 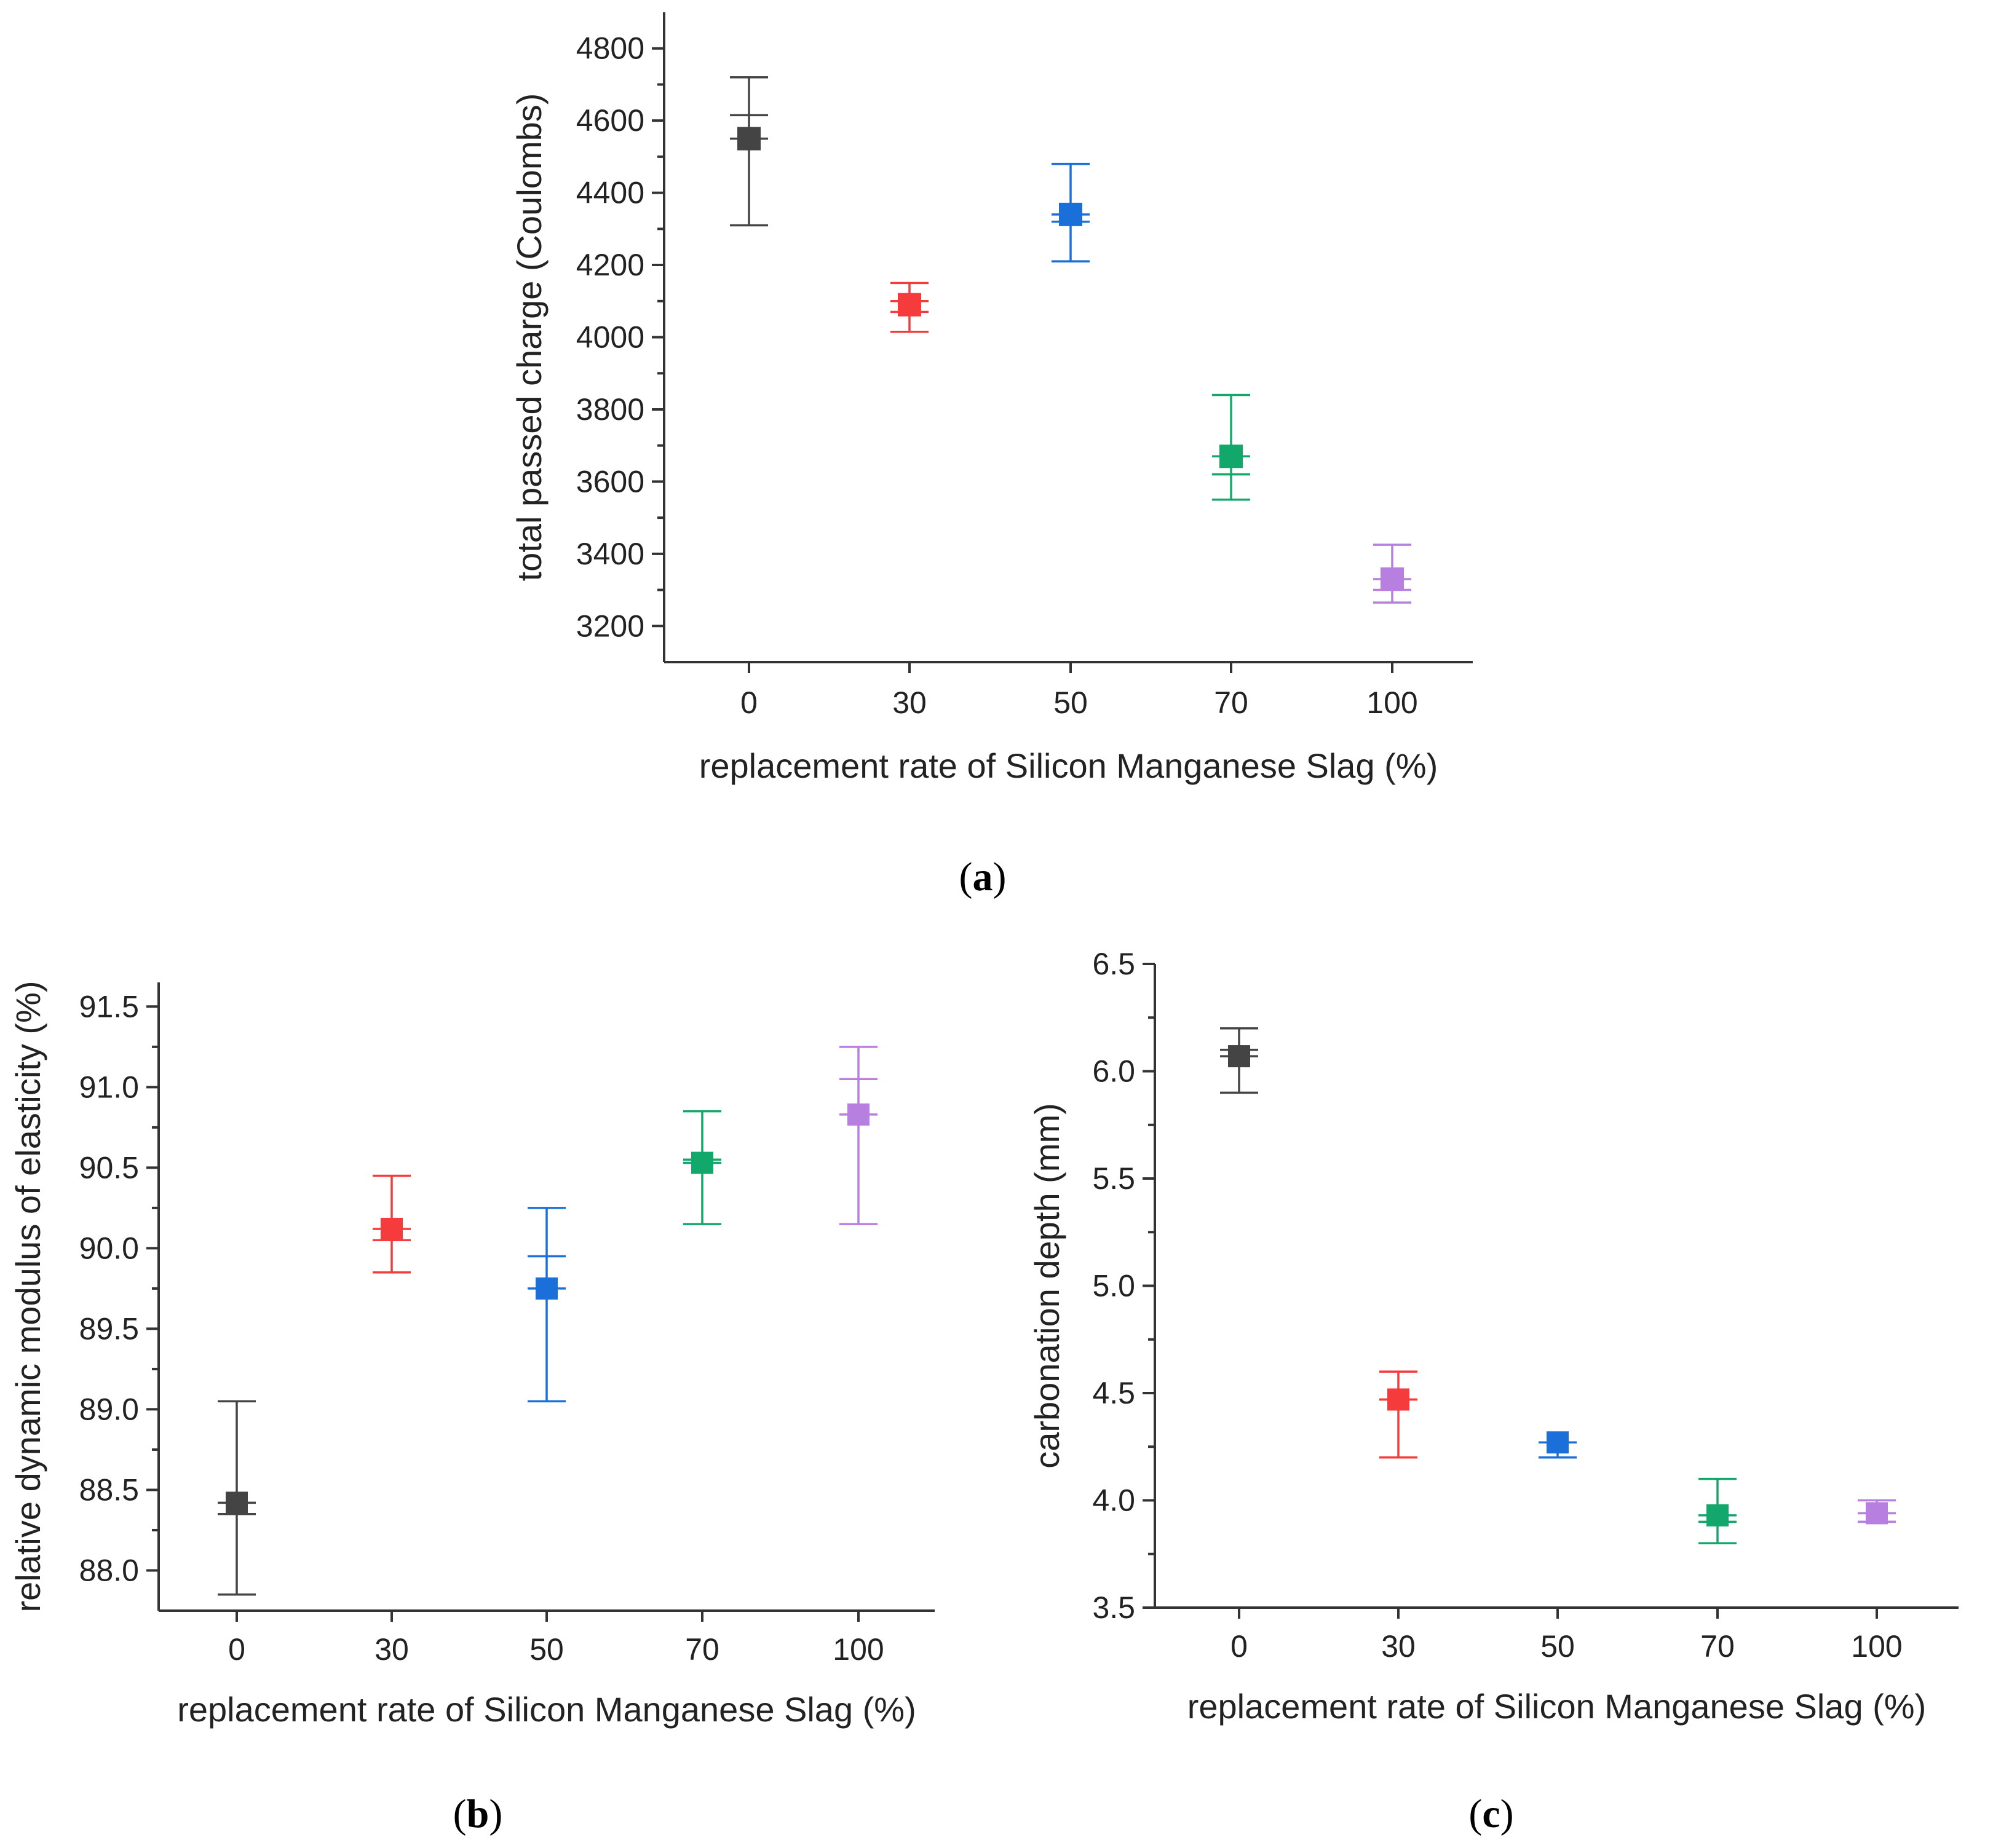 What do you see at coordinates (109, 1007) in the screenshot?
I see `y-tick-label: 91.5` at bounding box center [109, 1007].